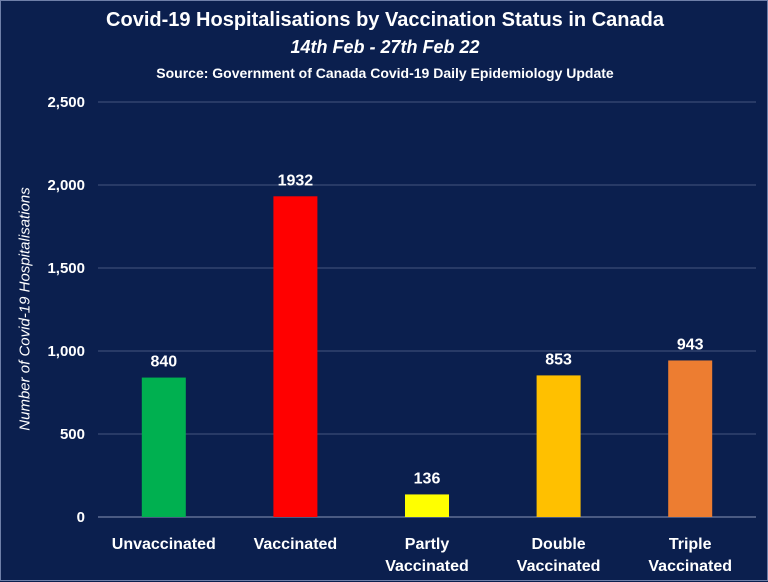  Describe the element at coordinates (427, 478) in the screenshot. I see `data-label: 136` at that location.